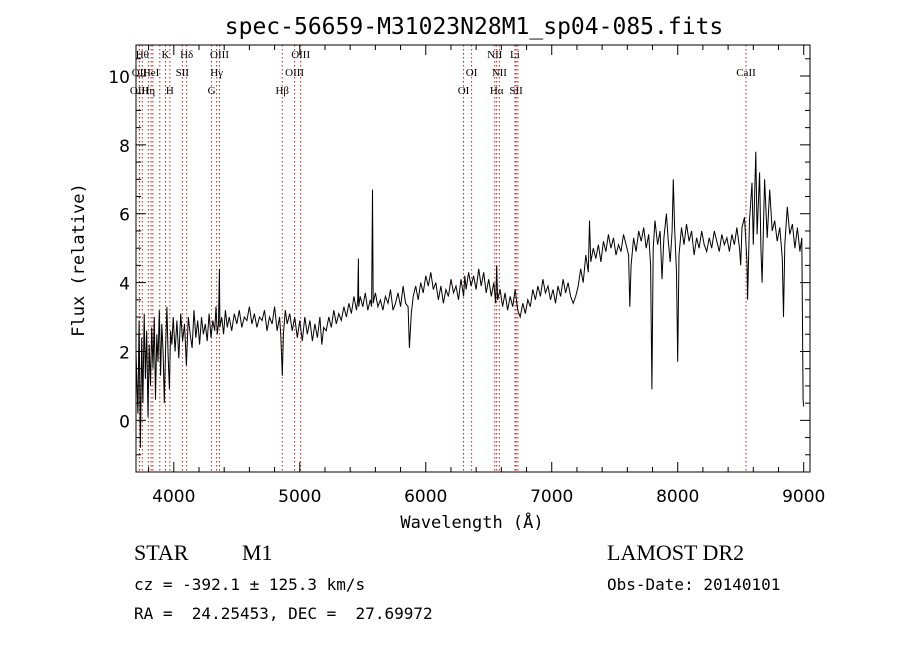 Image resolution: width=900 pixels, height=649 pixels. I want to click on line-label-2: OIII, so click(139, 91).